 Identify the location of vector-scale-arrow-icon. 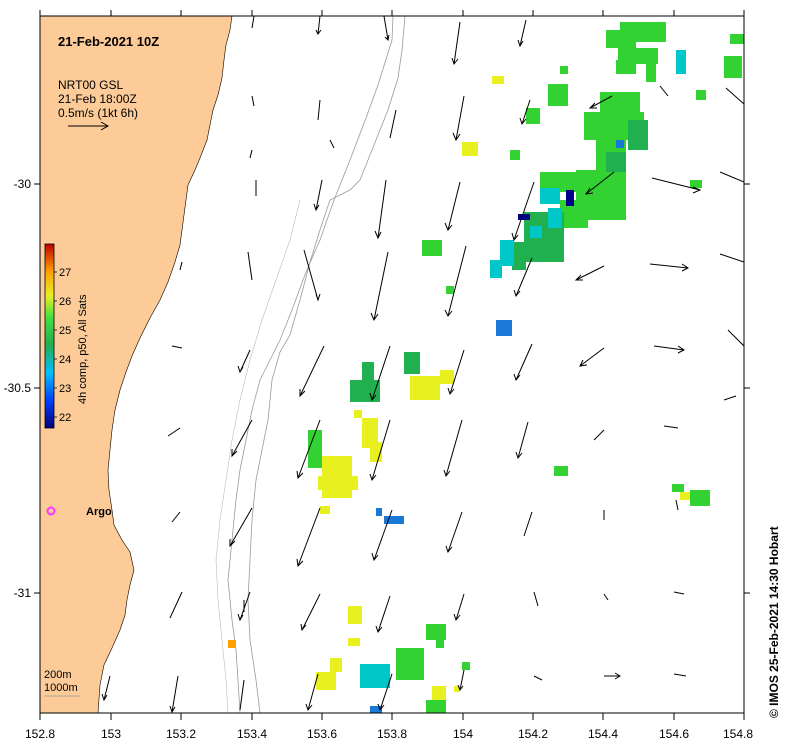
(89, 126).